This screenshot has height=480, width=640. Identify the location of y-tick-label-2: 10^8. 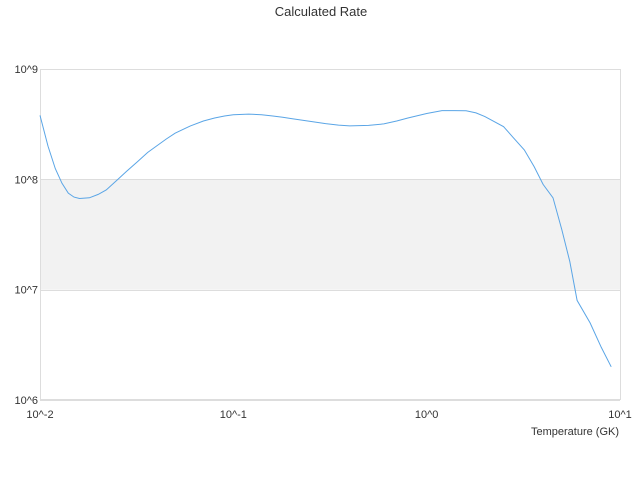
(26, 180).